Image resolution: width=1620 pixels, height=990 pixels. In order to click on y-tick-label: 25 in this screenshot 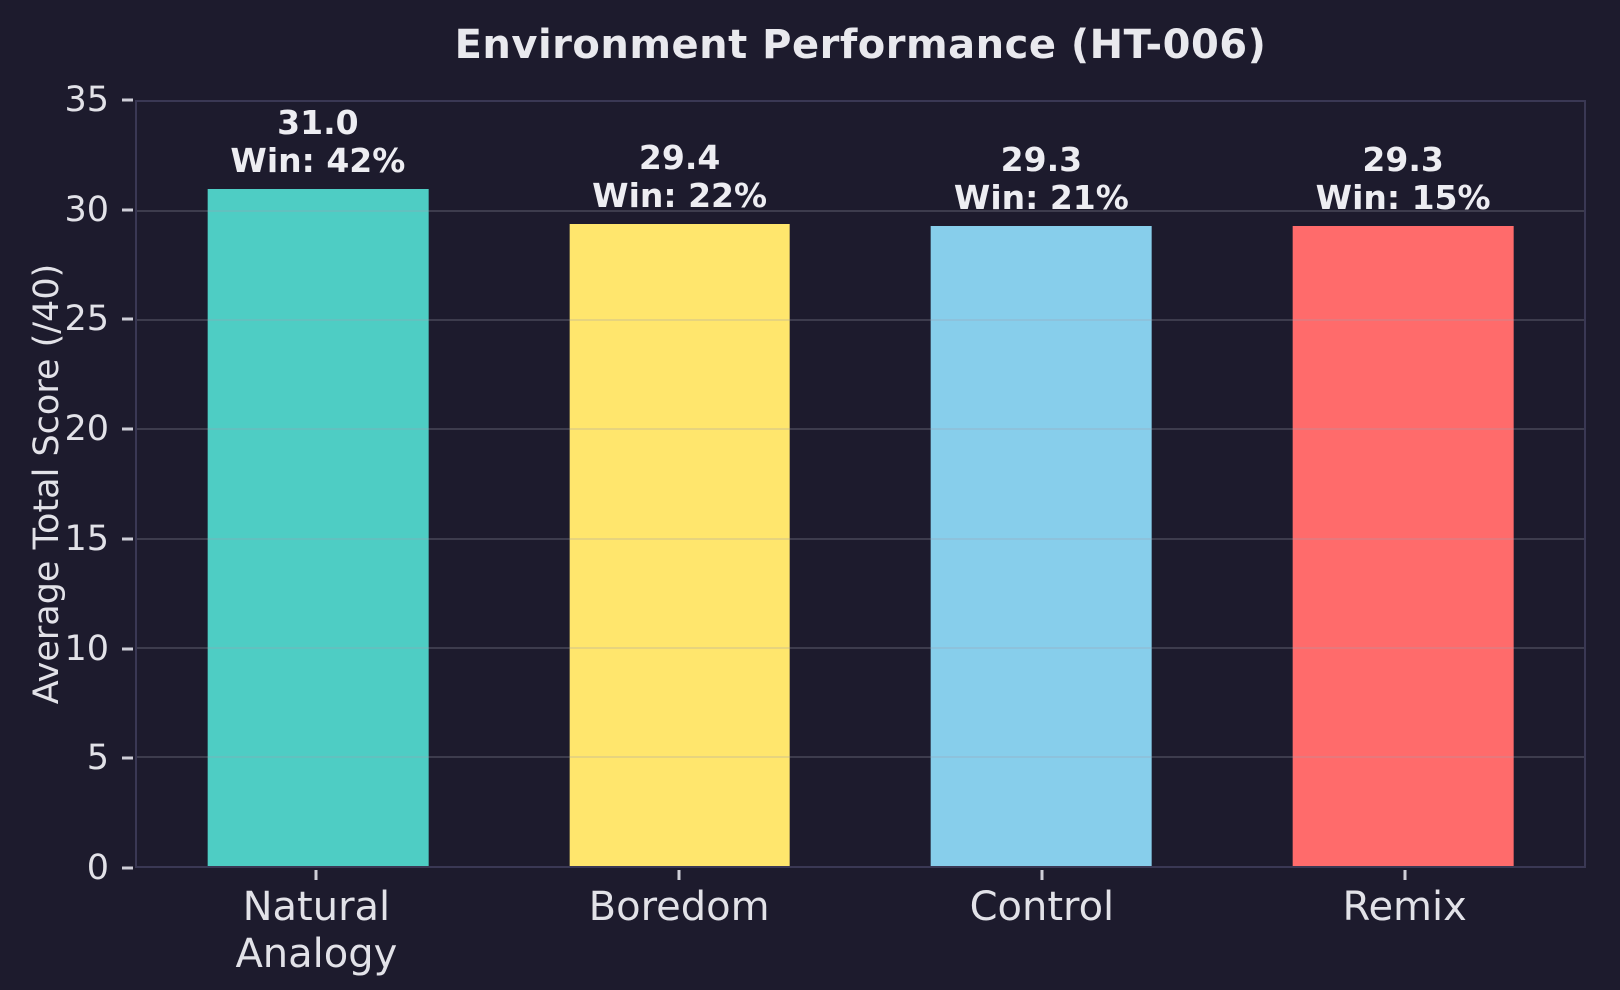, I will do `click(86, 319)`.